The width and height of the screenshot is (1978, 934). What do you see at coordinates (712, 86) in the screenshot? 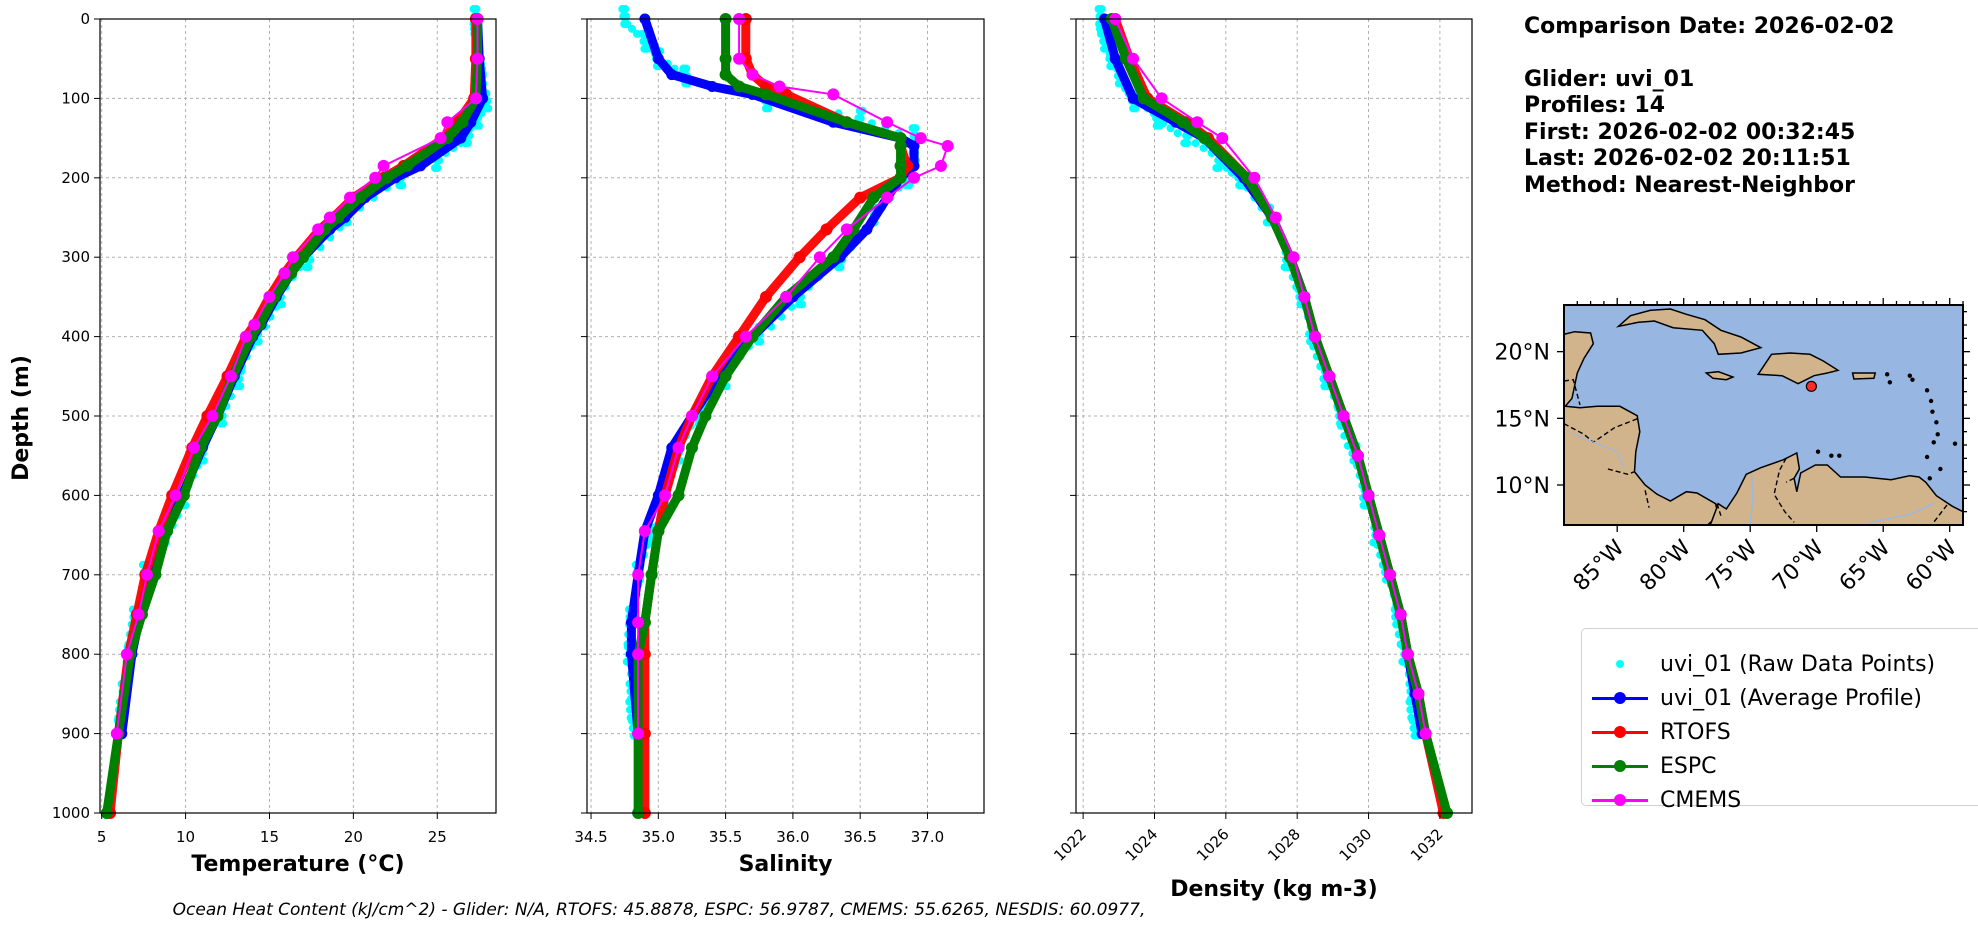
I see `series-point-glider` at bounding box center [712, 86].